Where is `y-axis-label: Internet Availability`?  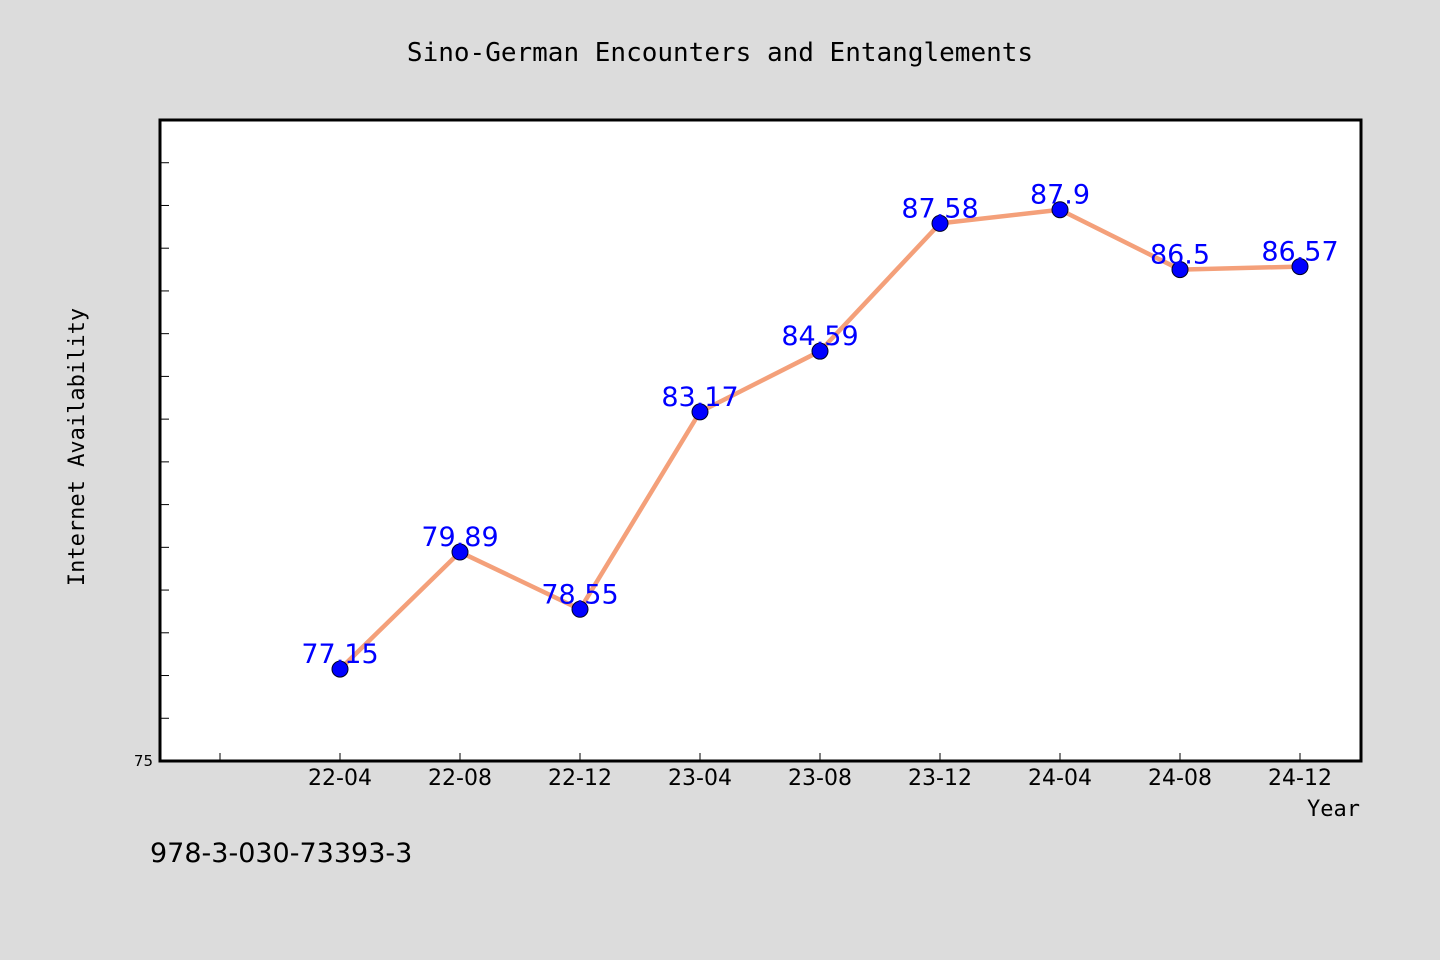
y-axis-label: Internet Availability is located at coordinates (77, 447).